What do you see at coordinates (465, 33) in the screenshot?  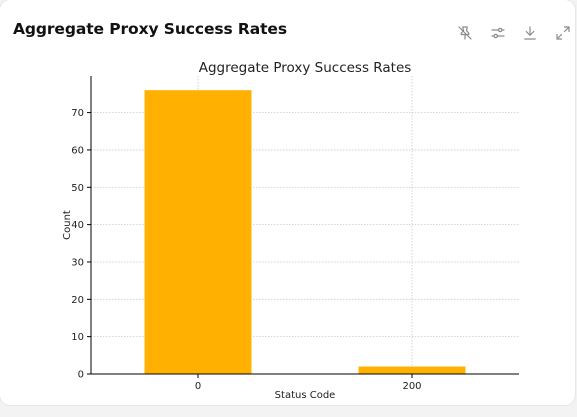 I see `pin-off-icon` at bounding box center [465, 33].